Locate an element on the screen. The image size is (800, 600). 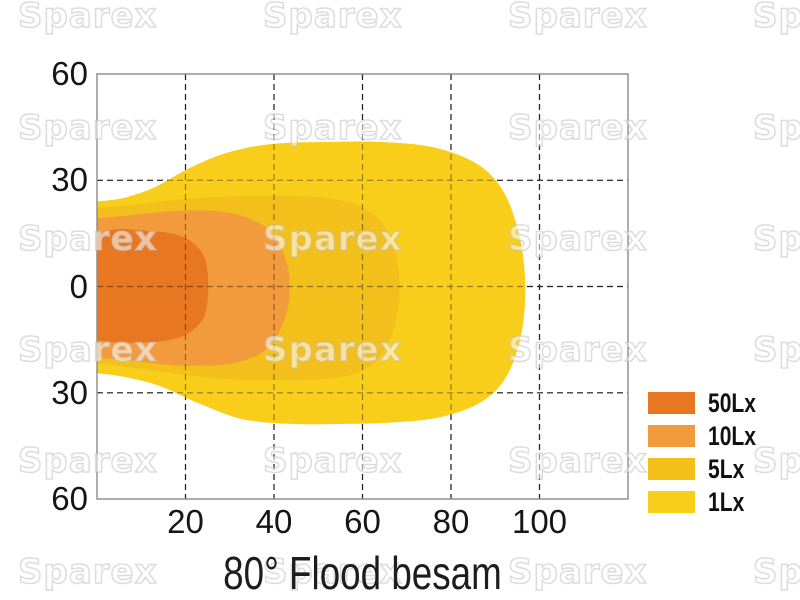
legend-label: 50Lx is located at coordinates (732, 402).